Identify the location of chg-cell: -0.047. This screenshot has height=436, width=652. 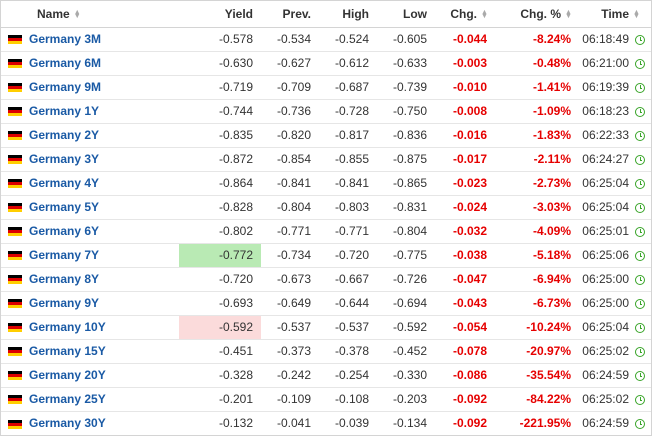
(469, 279).